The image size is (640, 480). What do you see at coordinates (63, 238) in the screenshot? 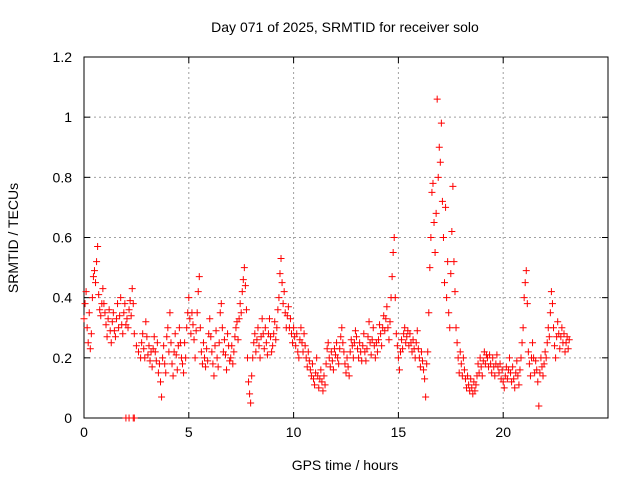
I see `y-tick-label: 0.6` at bounding box center [63, 238].